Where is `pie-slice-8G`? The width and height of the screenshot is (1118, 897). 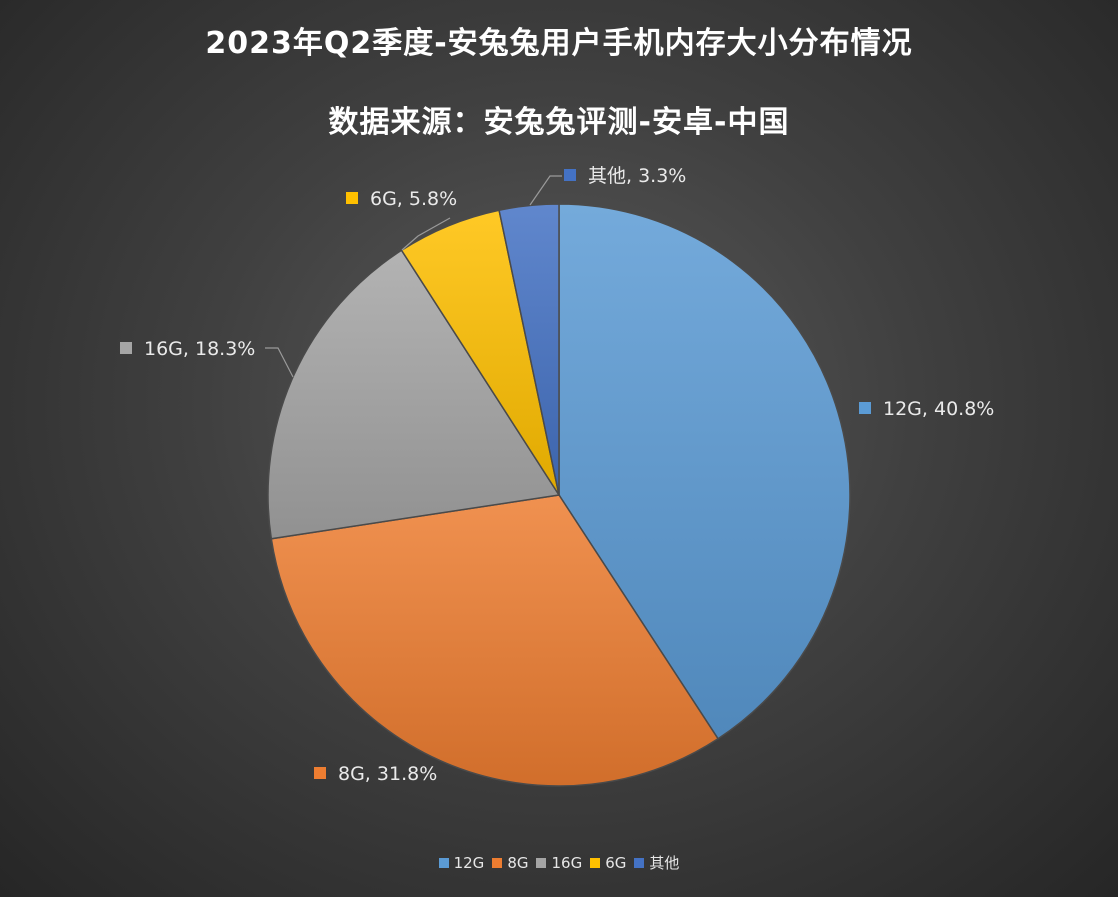
pie-slice-8G is located at coordinates (495, 640).